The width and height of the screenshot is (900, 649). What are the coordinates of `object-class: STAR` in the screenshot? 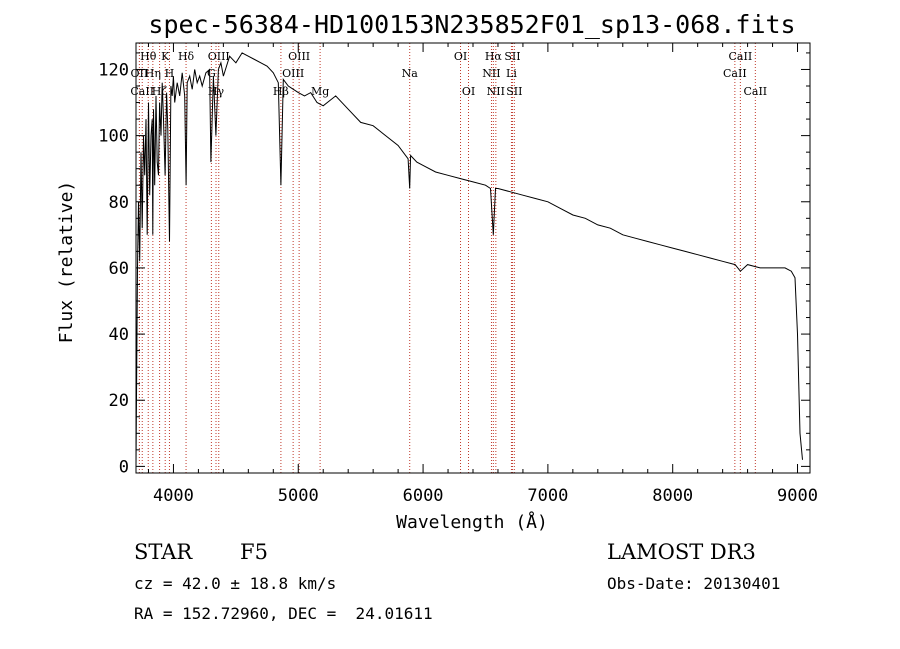 It's located at (163, 552).